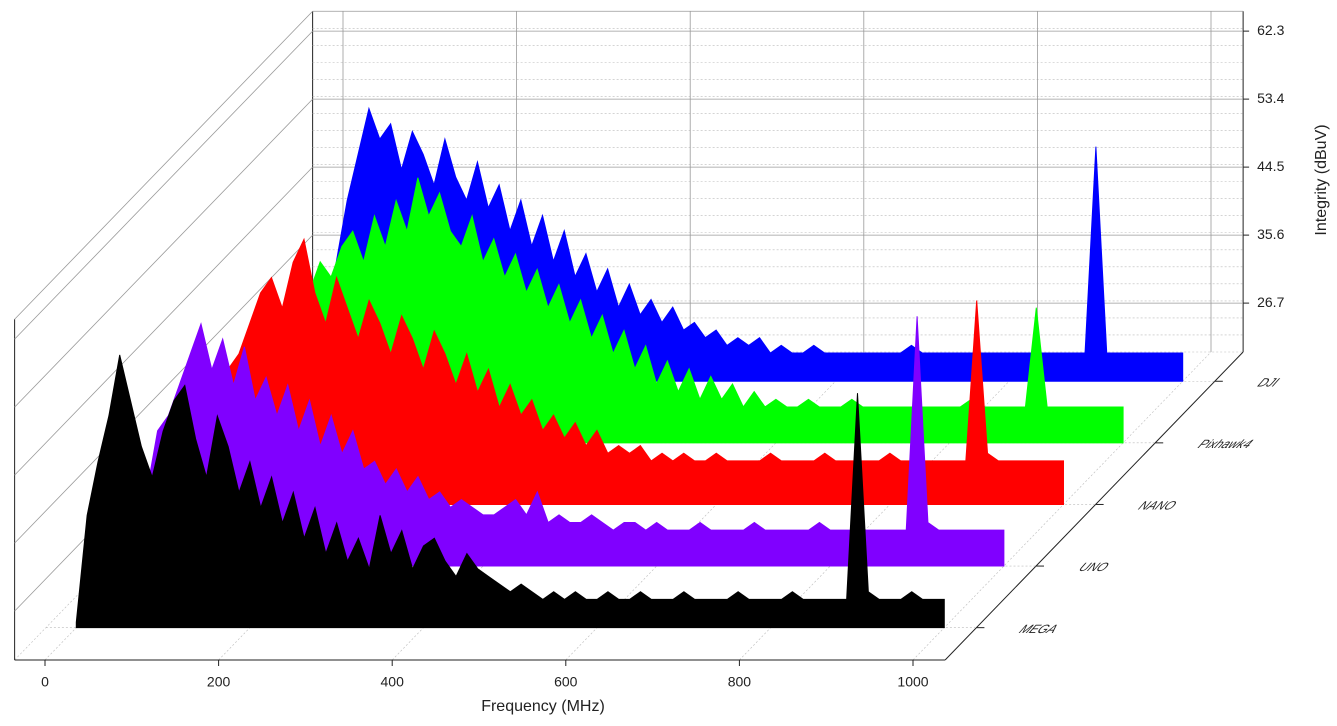  What do you see at coordinates (1094, 506) in the screenshot?
I see `z-axis` at bounding box center [1094, 506].